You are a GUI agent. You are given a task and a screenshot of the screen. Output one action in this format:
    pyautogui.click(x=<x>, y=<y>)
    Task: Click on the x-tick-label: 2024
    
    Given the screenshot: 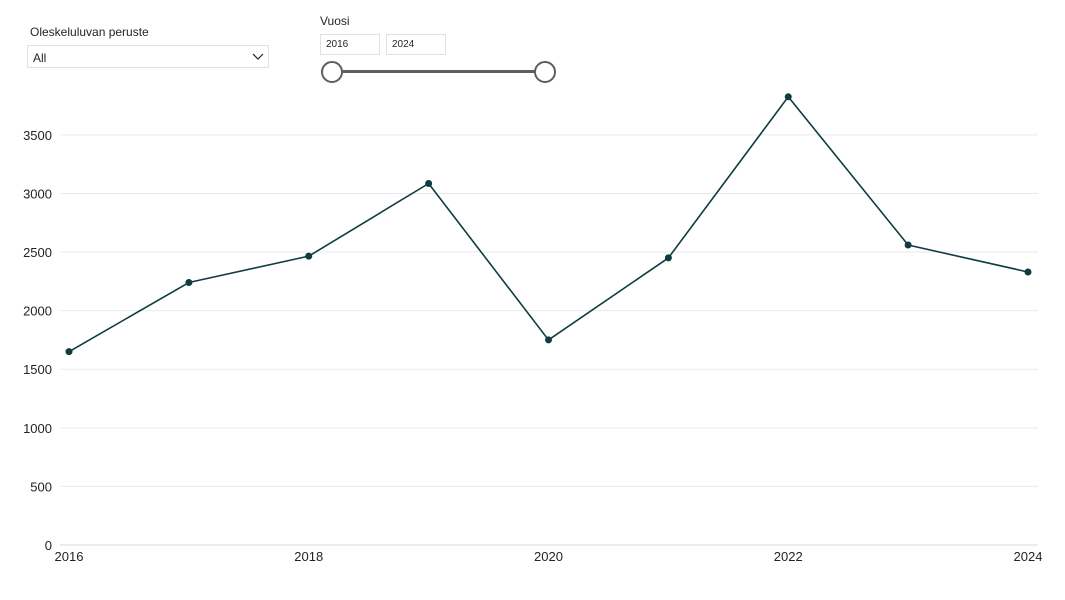 What is the action you would take?
    pyautogui.click(x=1028, y=556)
    